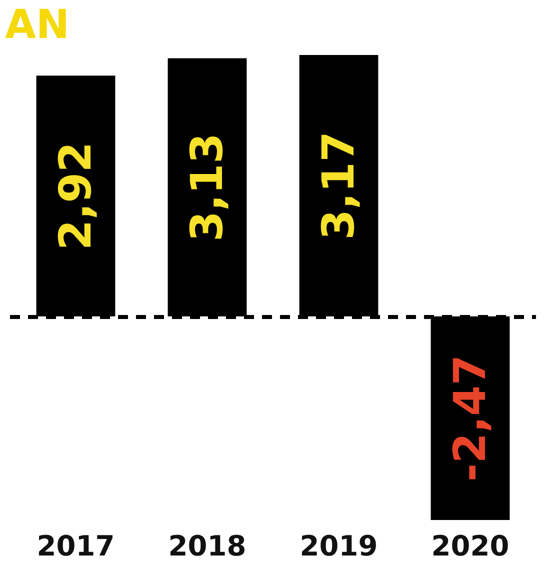  Describe the element at coordinates (37, 25) in the screenshot. I see `chart-title: AN` at that location.